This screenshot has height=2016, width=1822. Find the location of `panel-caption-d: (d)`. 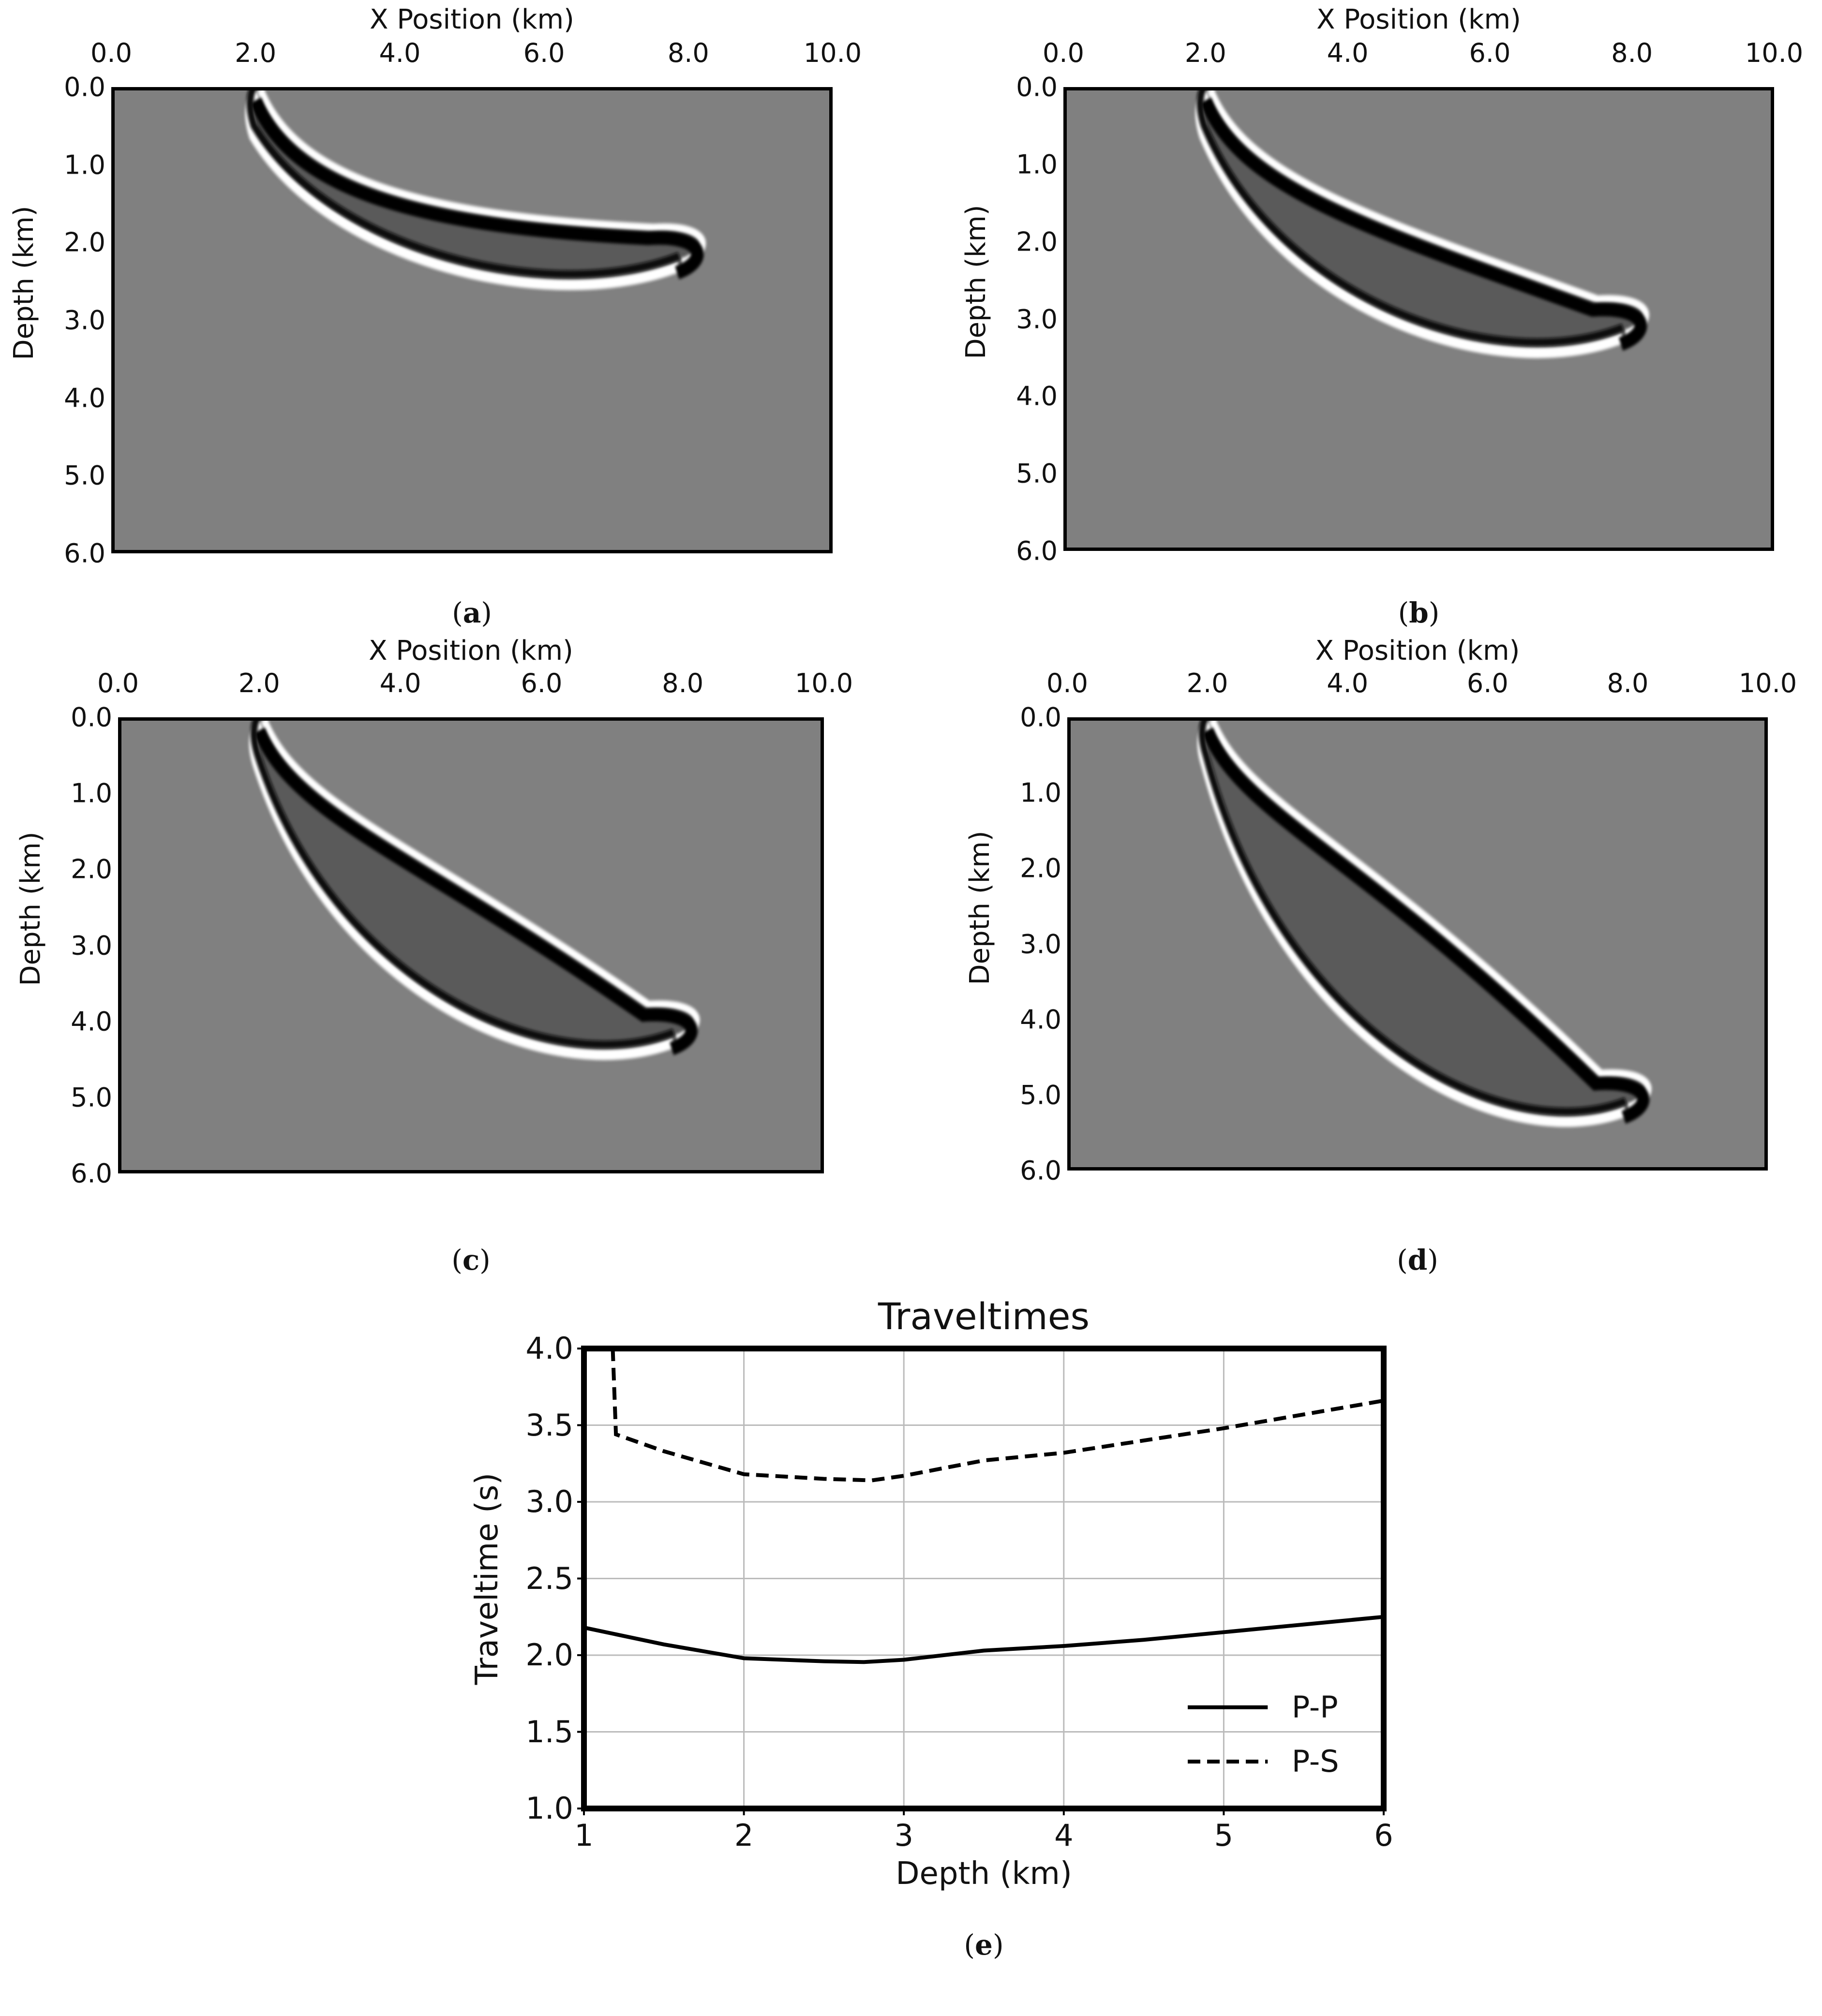

panel-caption-d: (d) is located at coordinates (1417, 1260).